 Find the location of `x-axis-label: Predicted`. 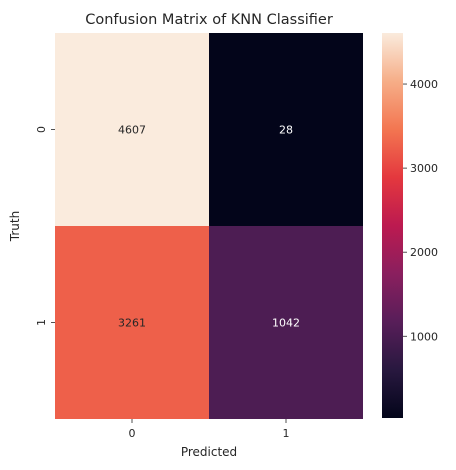

x-axis-label: Predicted is located at coordinates (209, 452).